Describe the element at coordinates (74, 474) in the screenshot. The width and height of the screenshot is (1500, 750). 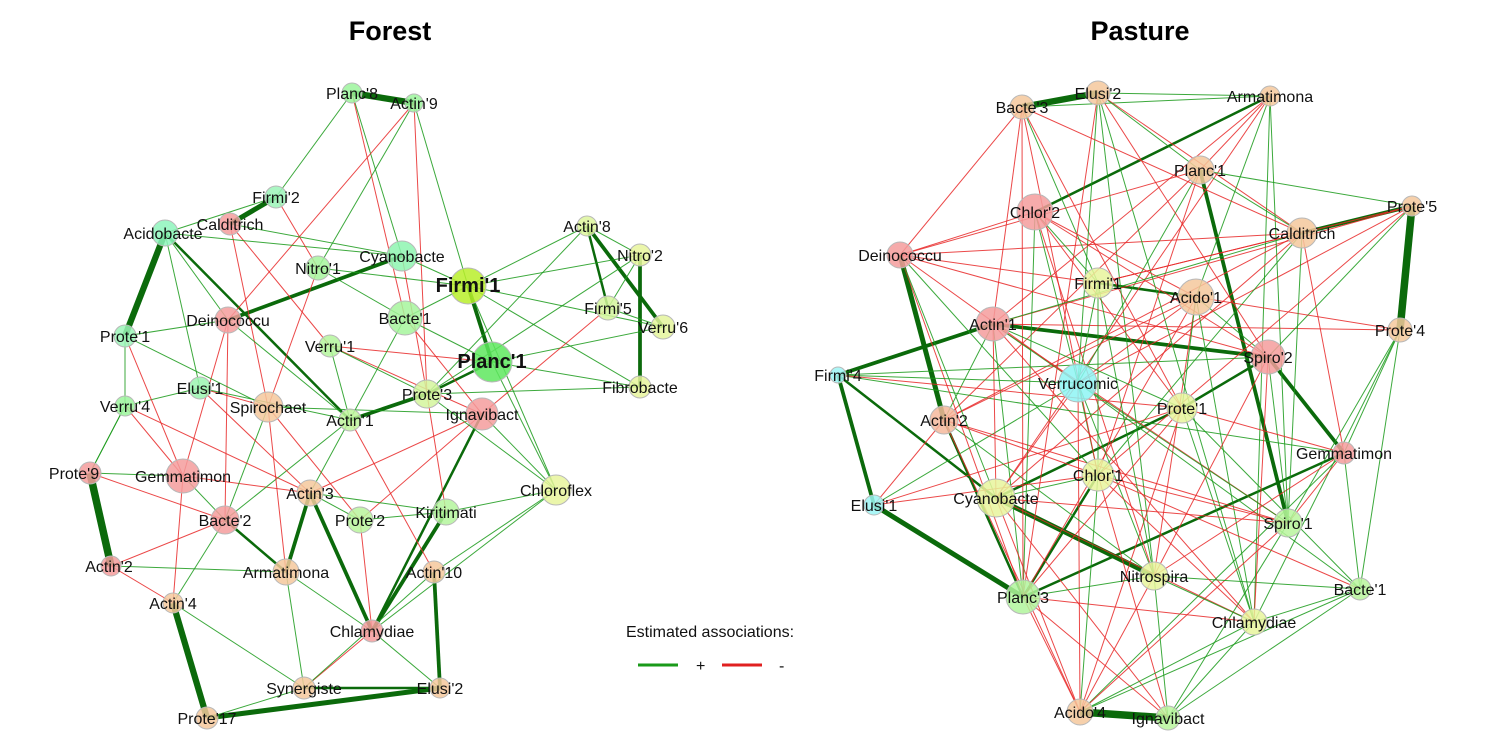
I see `forest-node-label: Prote'9` at that location.